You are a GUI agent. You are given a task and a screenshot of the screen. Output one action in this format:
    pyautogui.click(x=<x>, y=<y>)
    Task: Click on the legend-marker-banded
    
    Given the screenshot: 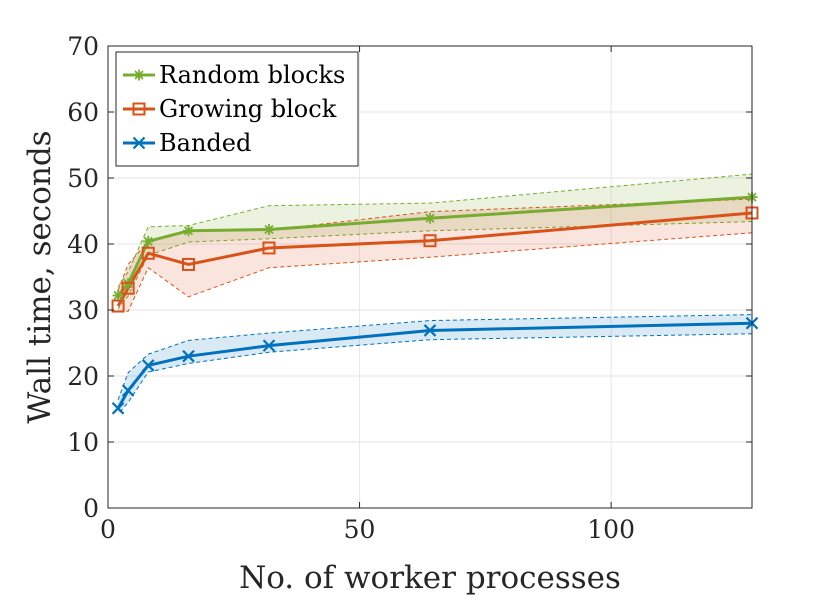 What is the action you would take?
    pyautogui.click(x=139, y=143)
    